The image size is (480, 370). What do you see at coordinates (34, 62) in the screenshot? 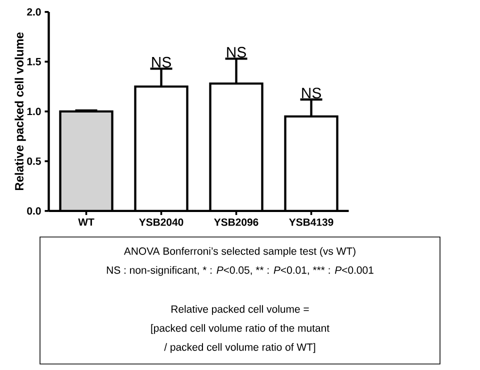
I see `y-tick-label: 1.5` at bounding box center [34, 62].